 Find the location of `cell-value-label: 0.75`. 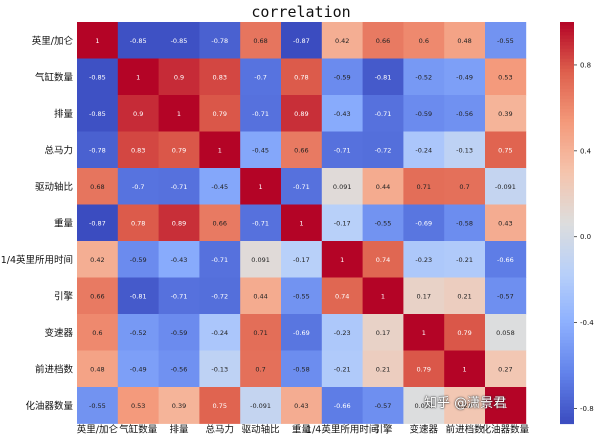

cell-value-label: 0.75 is located at coordinates (505, 150).